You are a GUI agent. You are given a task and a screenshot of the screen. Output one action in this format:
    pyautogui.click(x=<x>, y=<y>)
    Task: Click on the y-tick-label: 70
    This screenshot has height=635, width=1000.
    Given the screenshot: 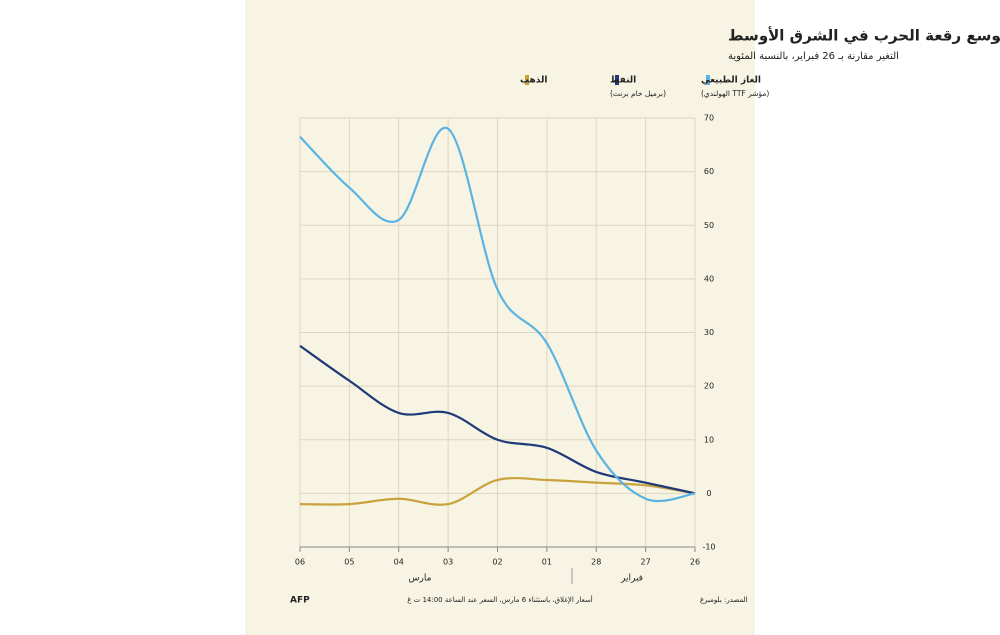 What is the action you would take?
    pyautogui.click(x=709, y=118)
    